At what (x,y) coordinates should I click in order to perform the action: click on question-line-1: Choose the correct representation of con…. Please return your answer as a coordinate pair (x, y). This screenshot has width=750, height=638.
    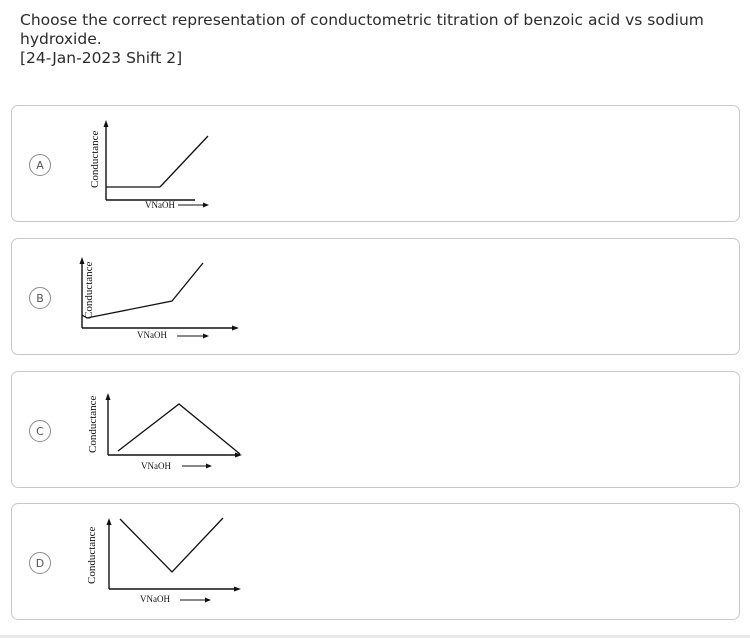
    Looking at the image, I should click on (362, 20).